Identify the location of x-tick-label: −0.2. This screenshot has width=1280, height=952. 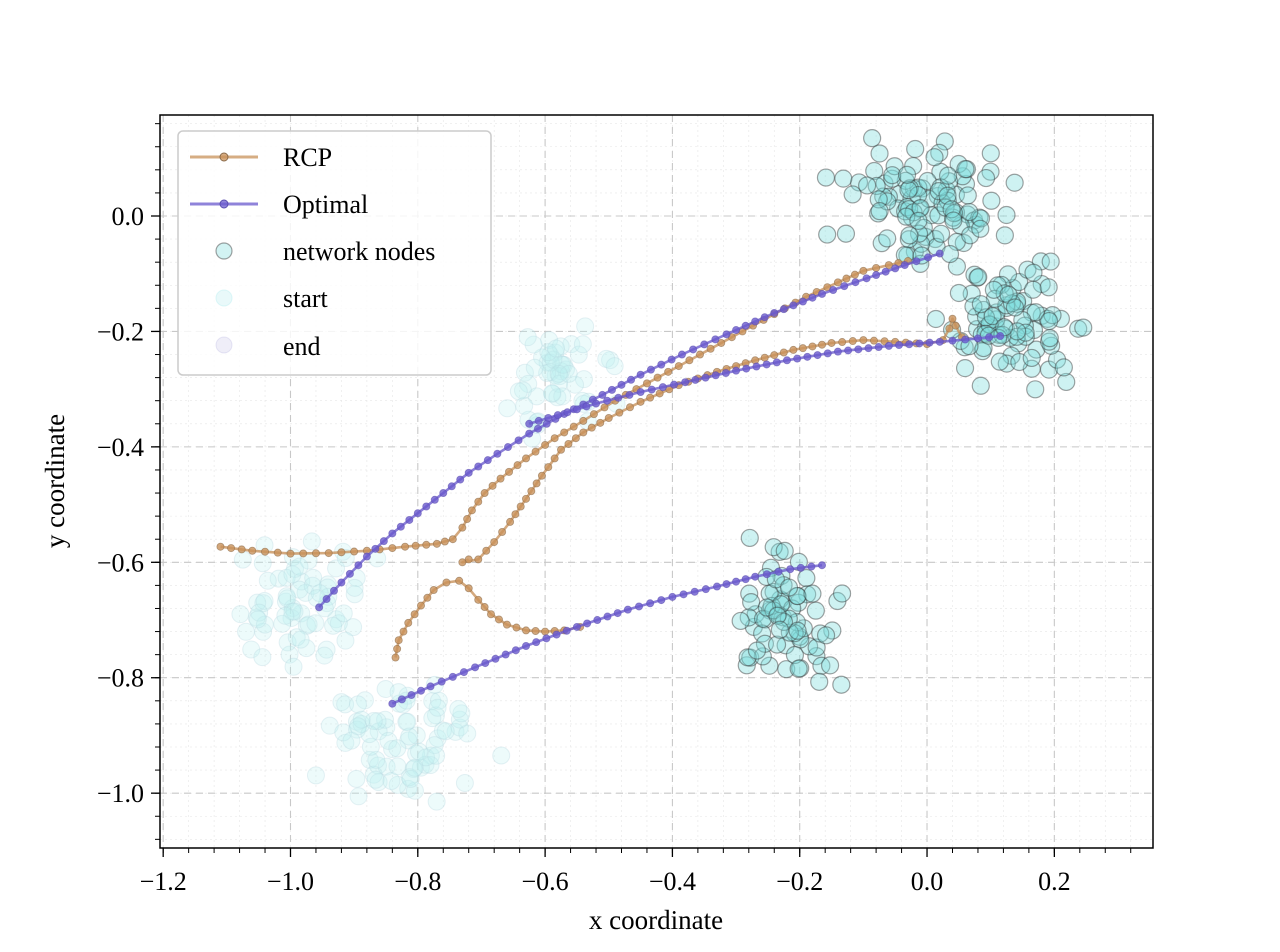
(799, 881).